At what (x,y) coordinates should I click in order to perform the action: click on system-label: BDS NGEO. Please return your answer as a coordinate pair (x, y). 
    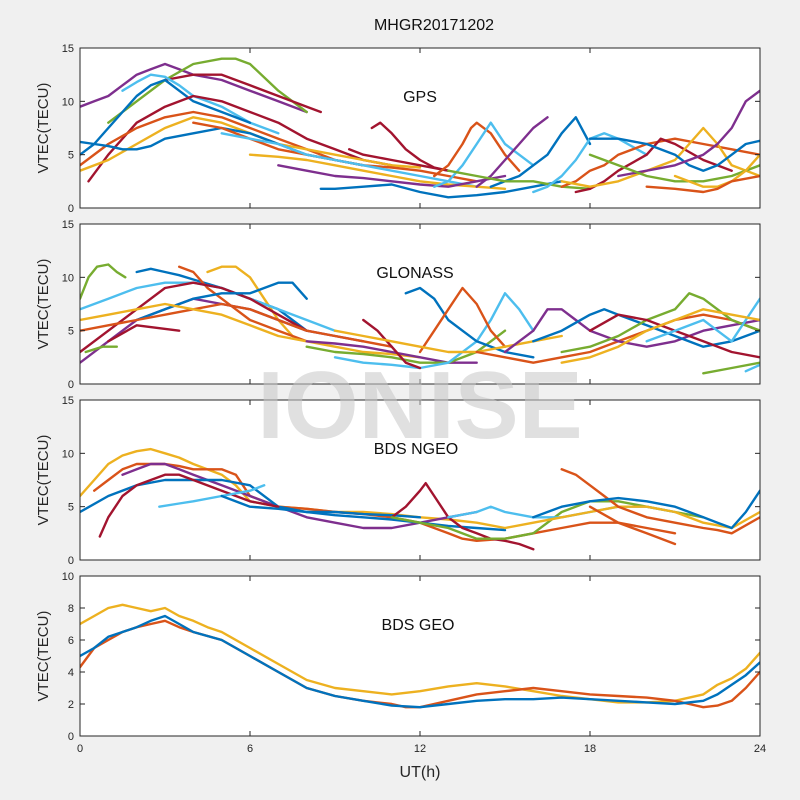
    Looking at the image, I should click on (416, 449).